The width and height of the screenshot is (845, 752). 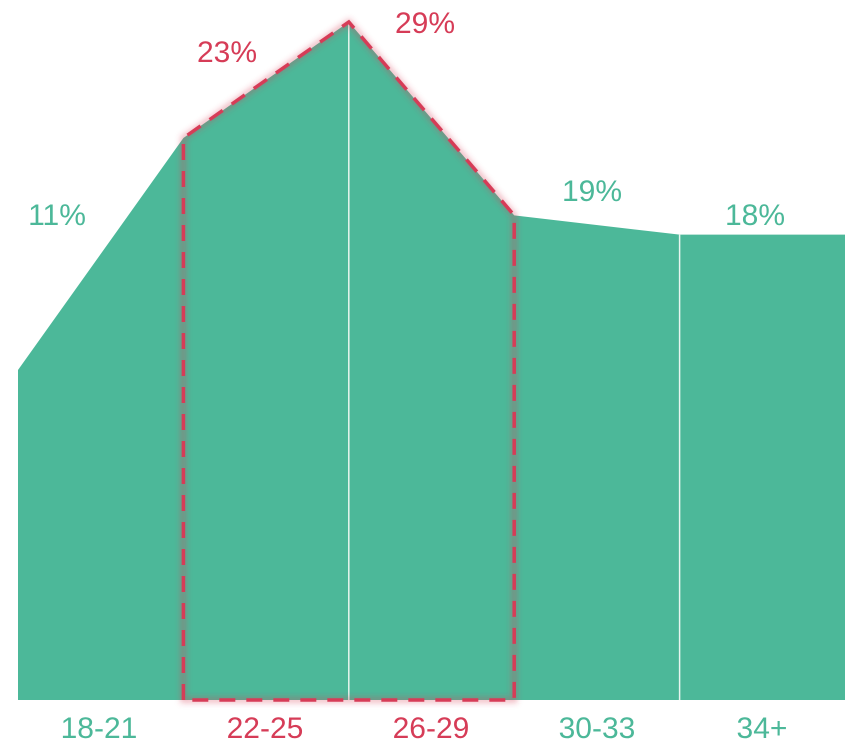 What do you see at coordinates (597, 728) in the screenshot?
I see `category-label-30-33: 30-33` at bounding box center [597, 728].